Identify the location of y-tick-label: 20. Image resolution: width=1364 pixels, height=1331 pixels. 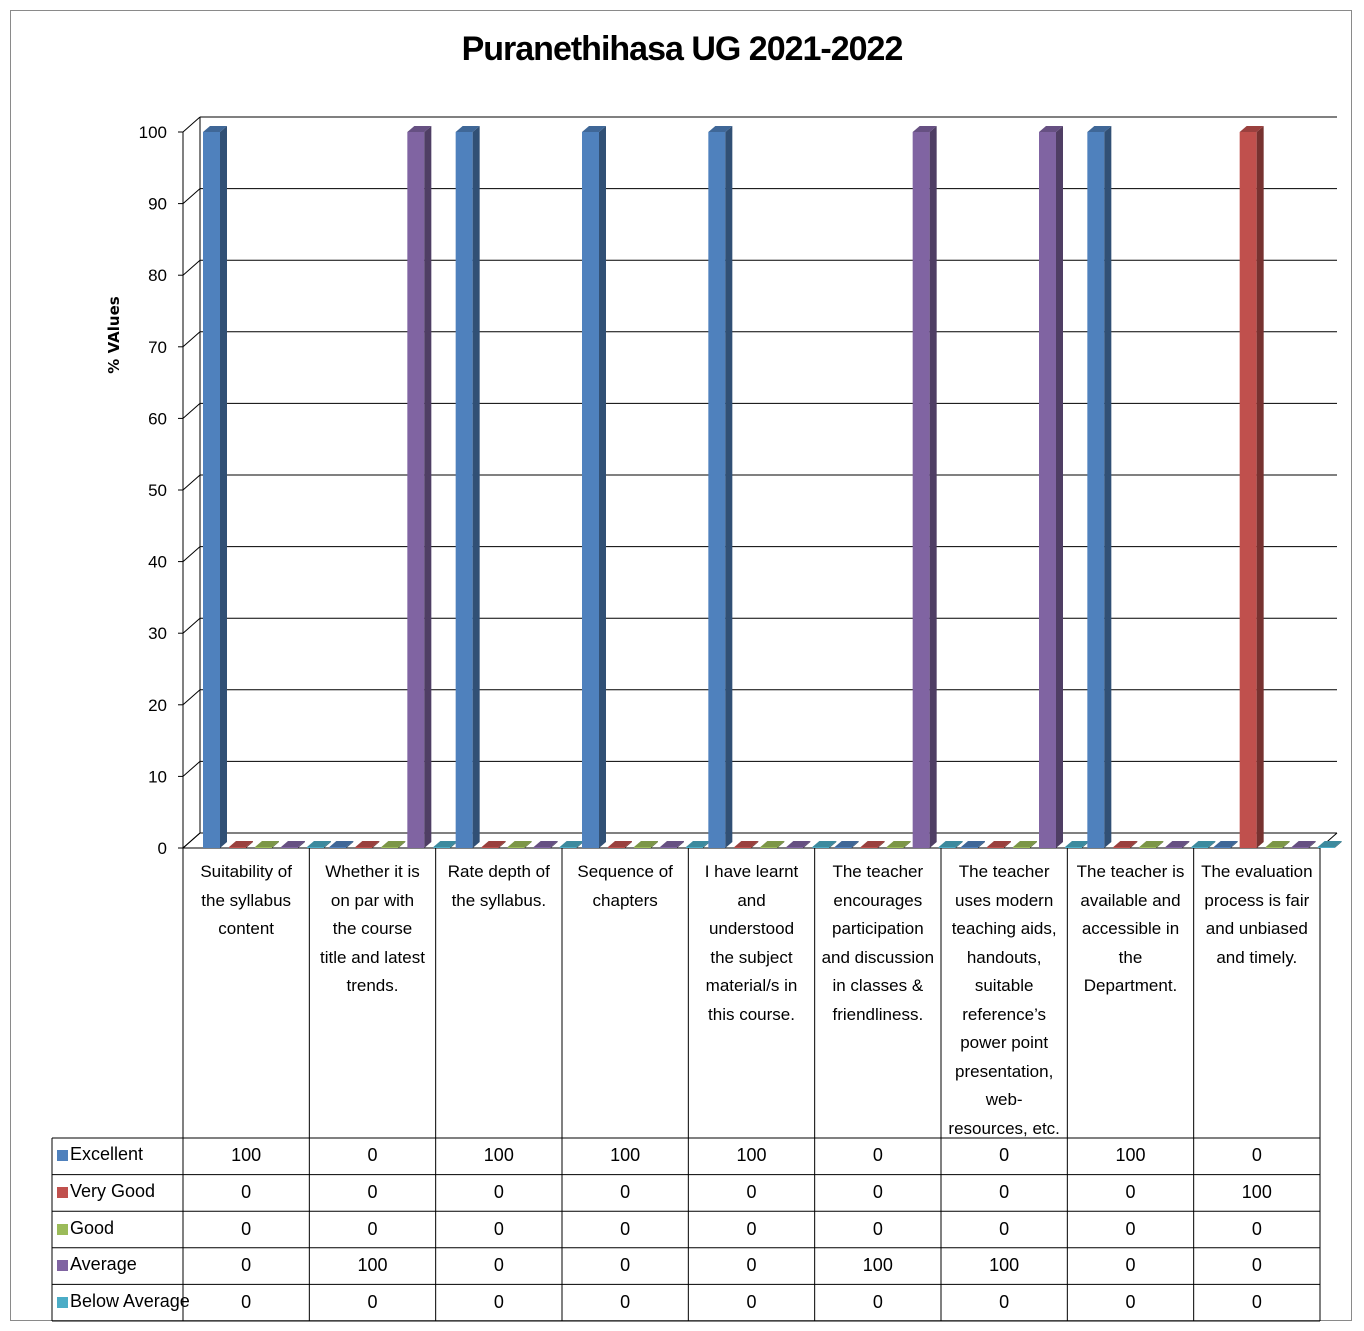
(157, 705).